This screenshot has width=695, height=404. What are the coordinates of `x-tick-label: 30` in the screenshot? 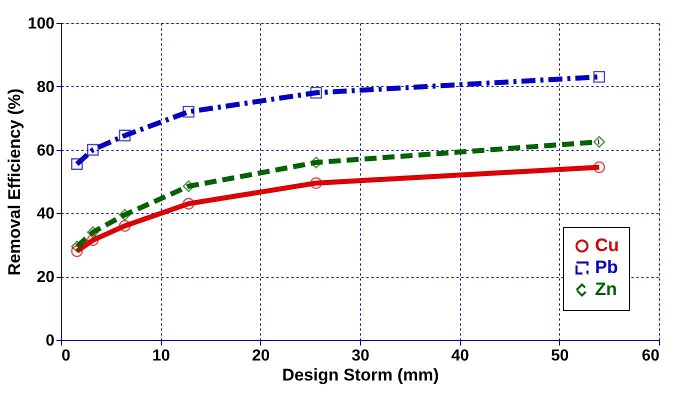 It's located at (361, 356).